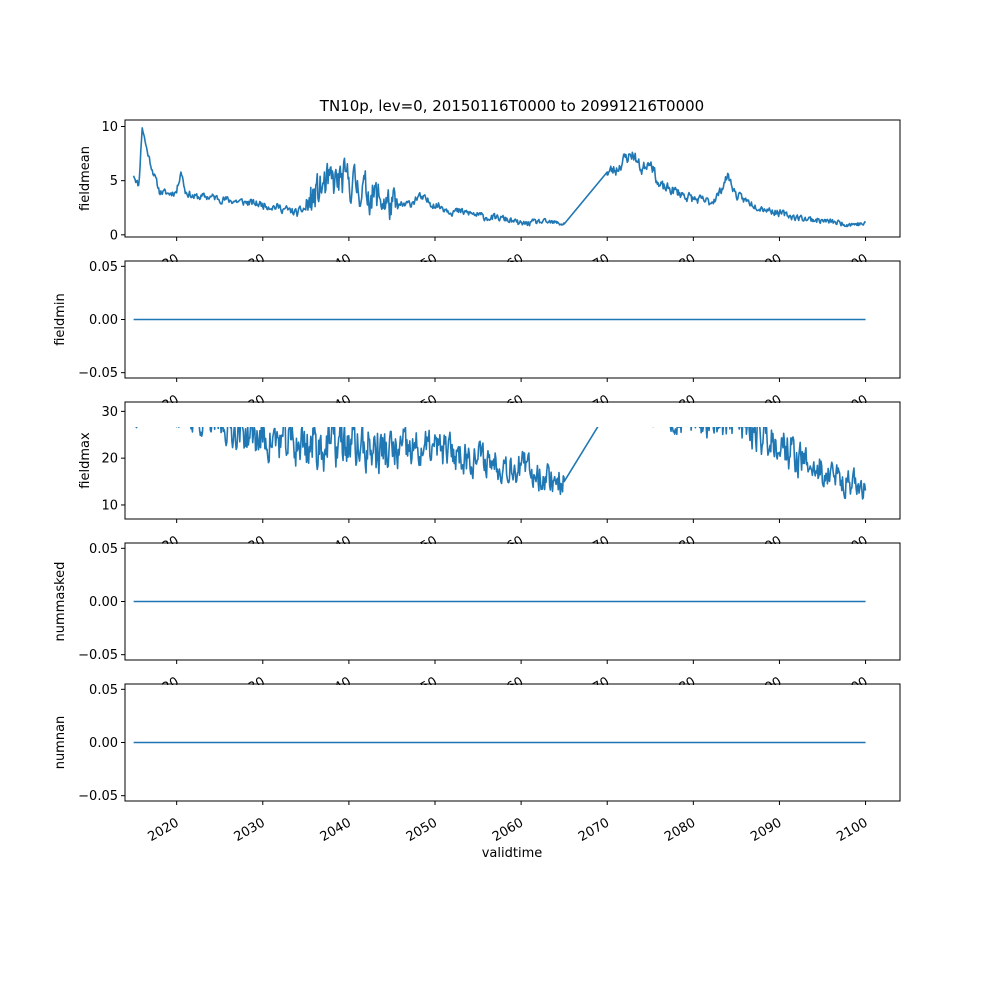 The width and height of the screenshot is (1000, 1000). What do you see at coordinates (499, 177) in the screenshot?
I see `series-line-fieldmean` at bounding box center [499, 177].